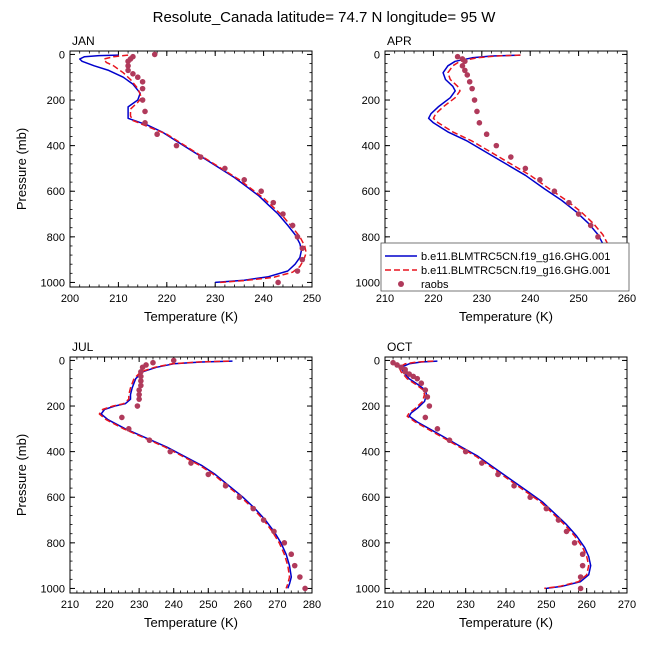  What do you see at coordinates (70, 605) in the screenshot?
I see `x-tick-label: 210` at bounding box center [70, 605].